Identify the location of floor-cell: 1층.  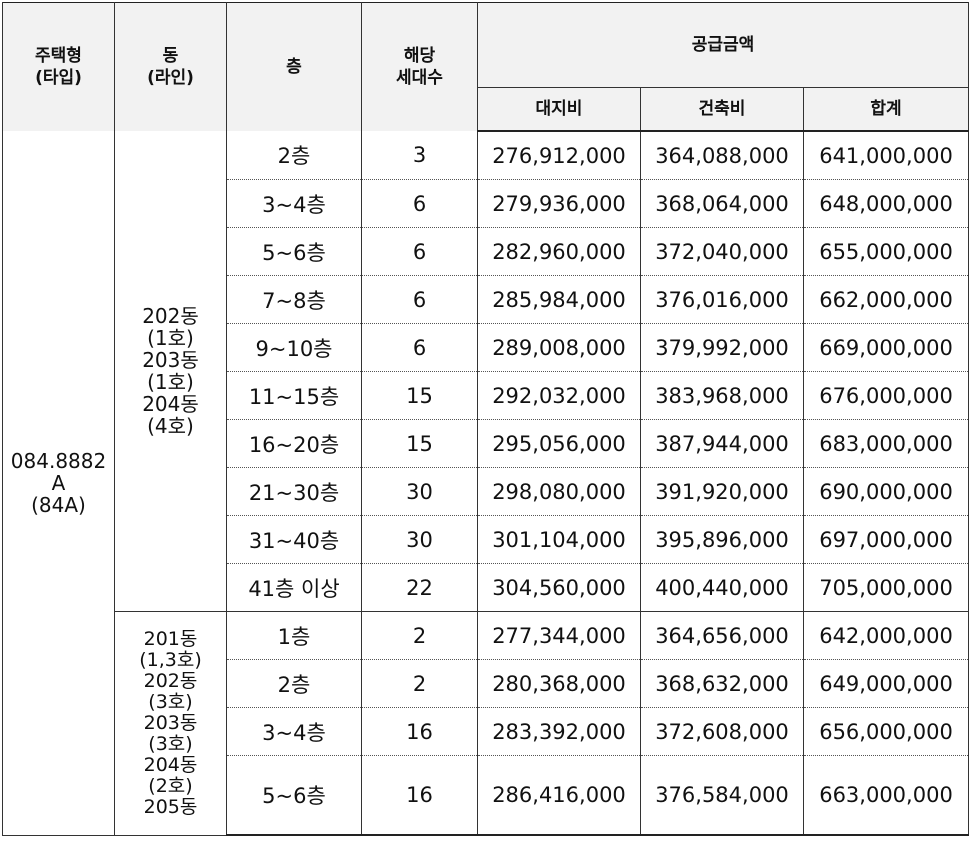
(294, 635).